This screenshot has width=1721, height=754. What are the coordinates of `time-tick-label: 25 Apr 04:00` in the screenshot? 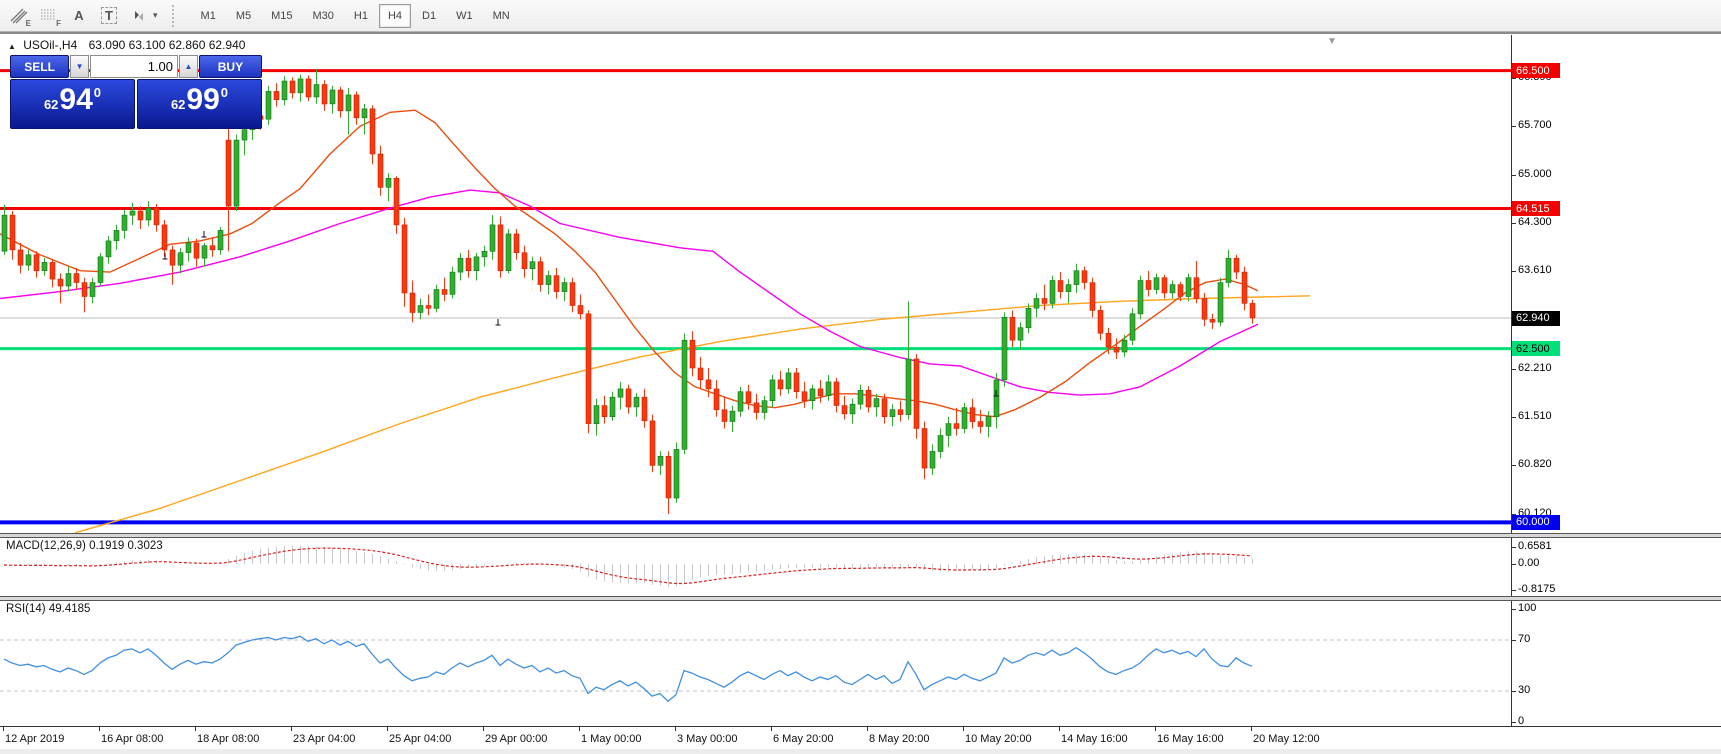 It's located at (420, 739).